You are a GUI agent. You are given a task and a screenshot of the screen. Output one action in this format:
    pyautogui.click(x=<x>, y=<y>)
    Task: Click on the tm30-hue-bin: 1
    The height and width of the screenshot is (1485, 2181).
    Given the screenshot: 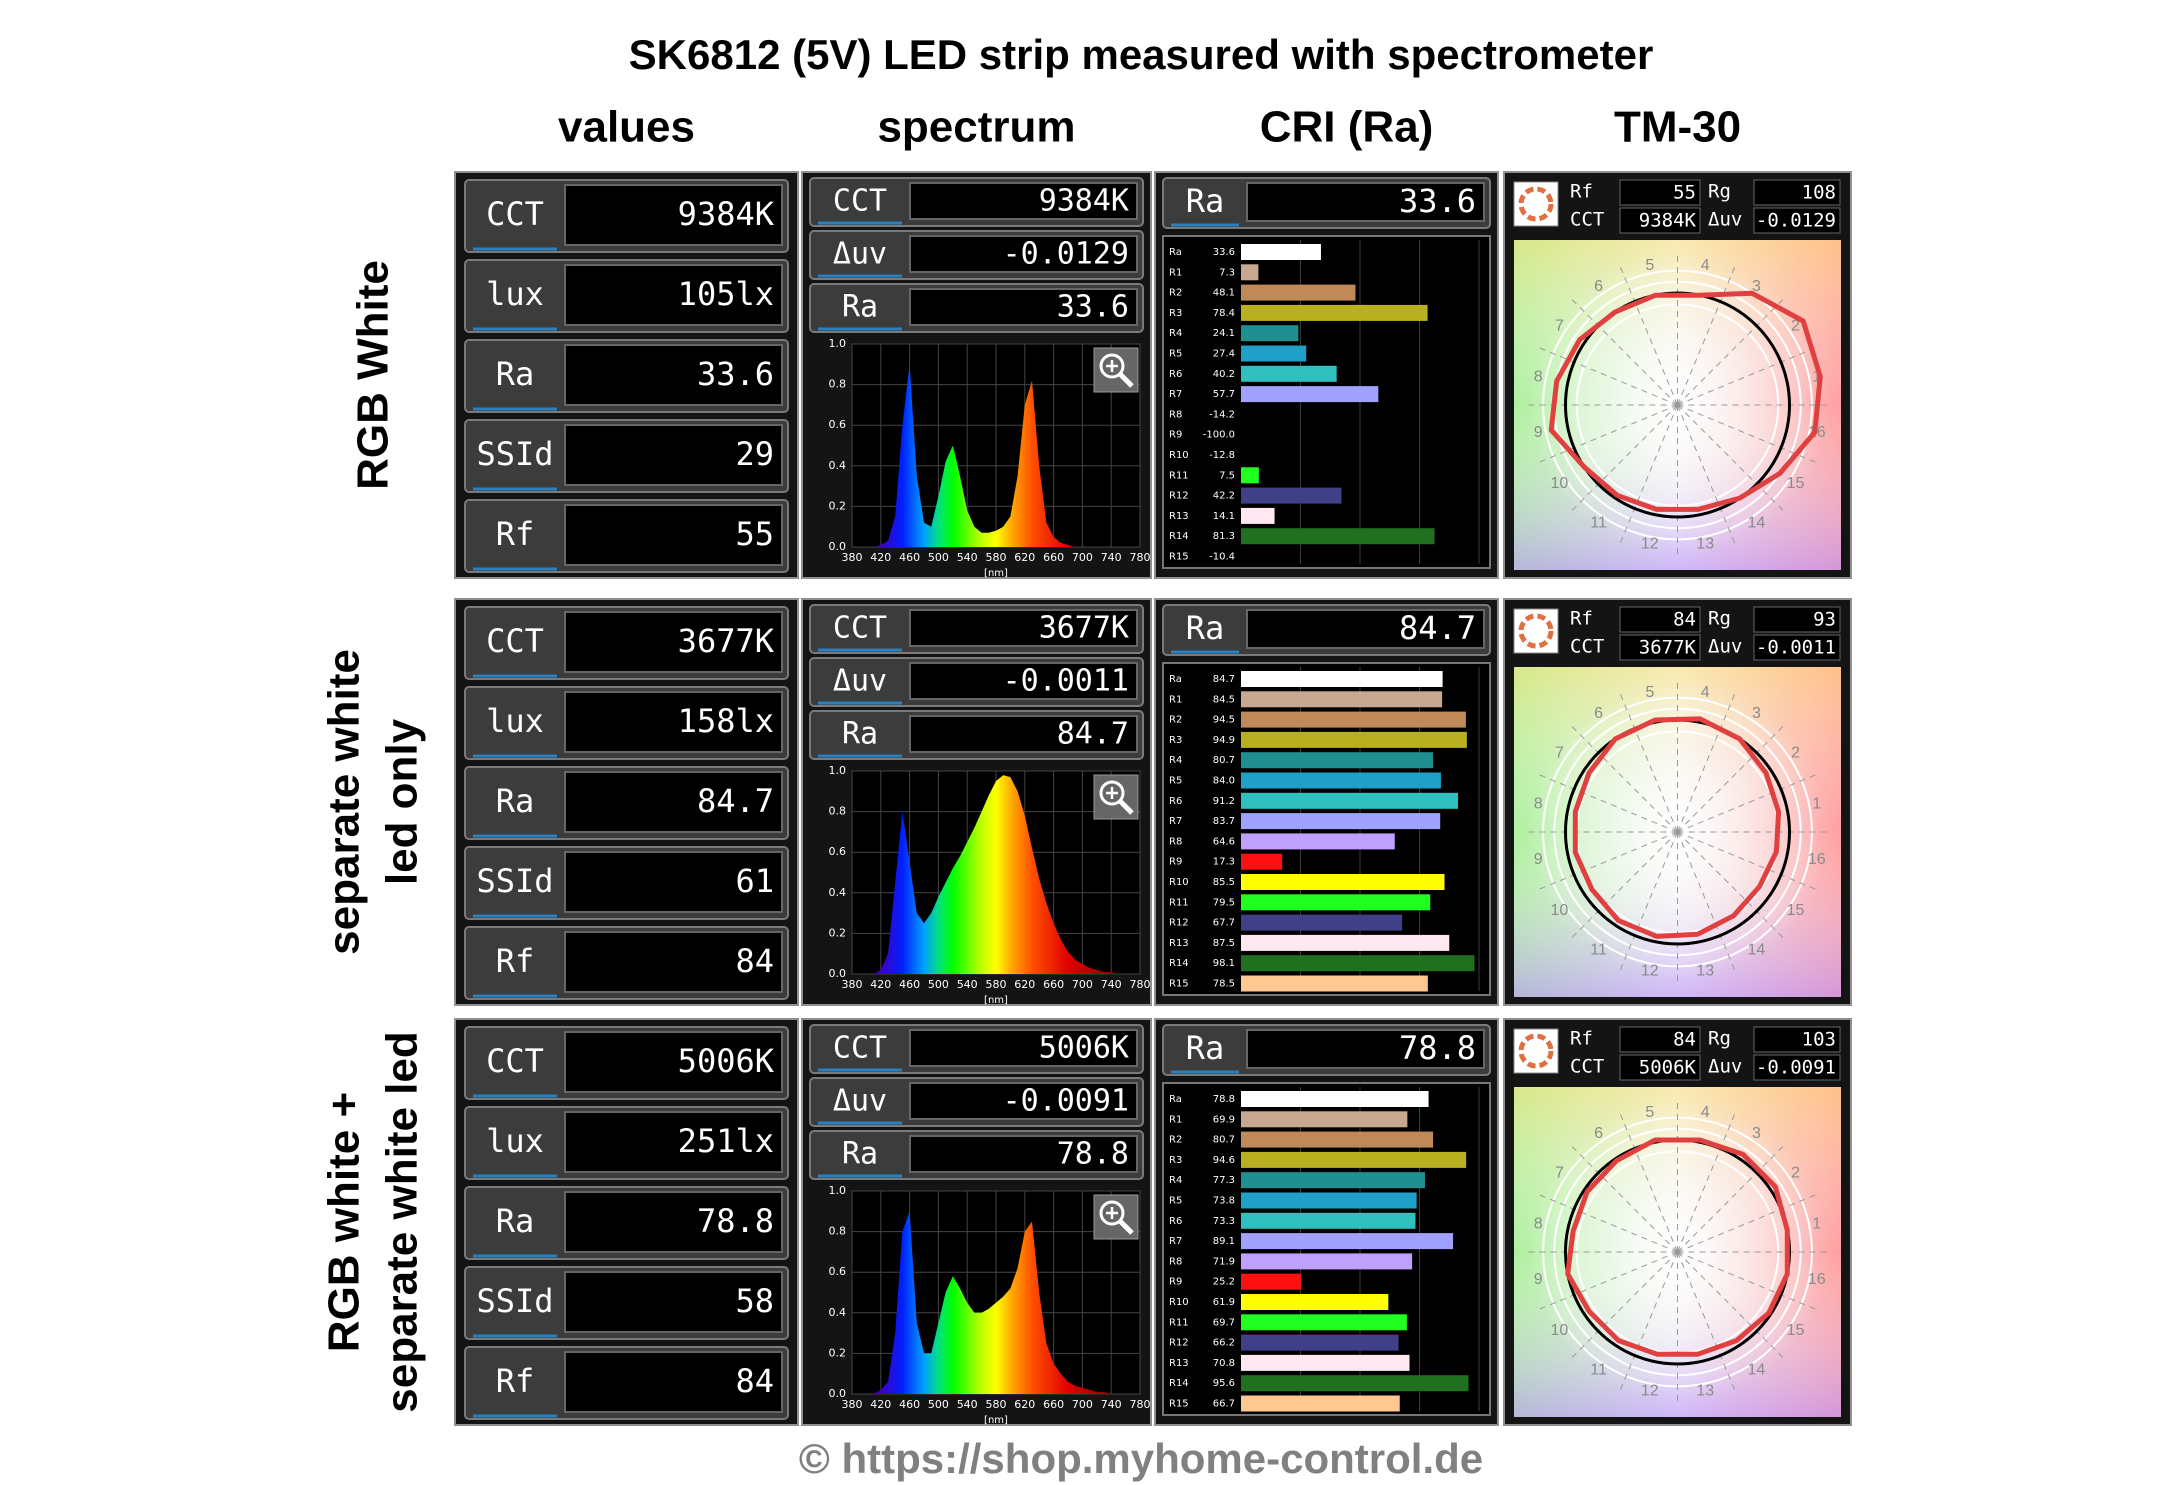 What is the action you would take?
    pyautogui.click(x=1816, y=377)
    